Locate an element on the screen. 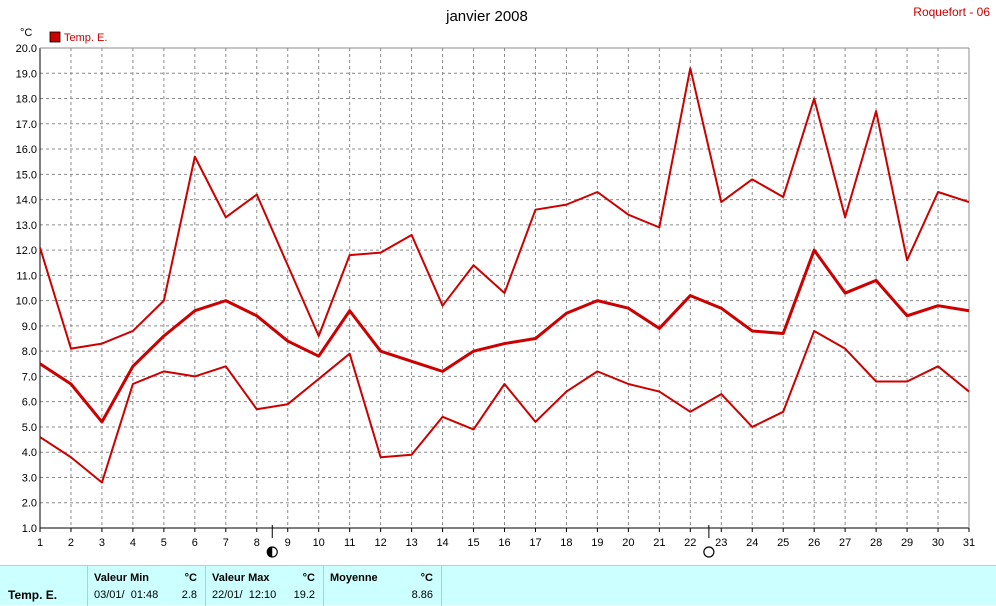 Image resolution: width=996 pixels, height=606 pixels. y-tick-label: 5.0 is located at coordinates (29, 428).